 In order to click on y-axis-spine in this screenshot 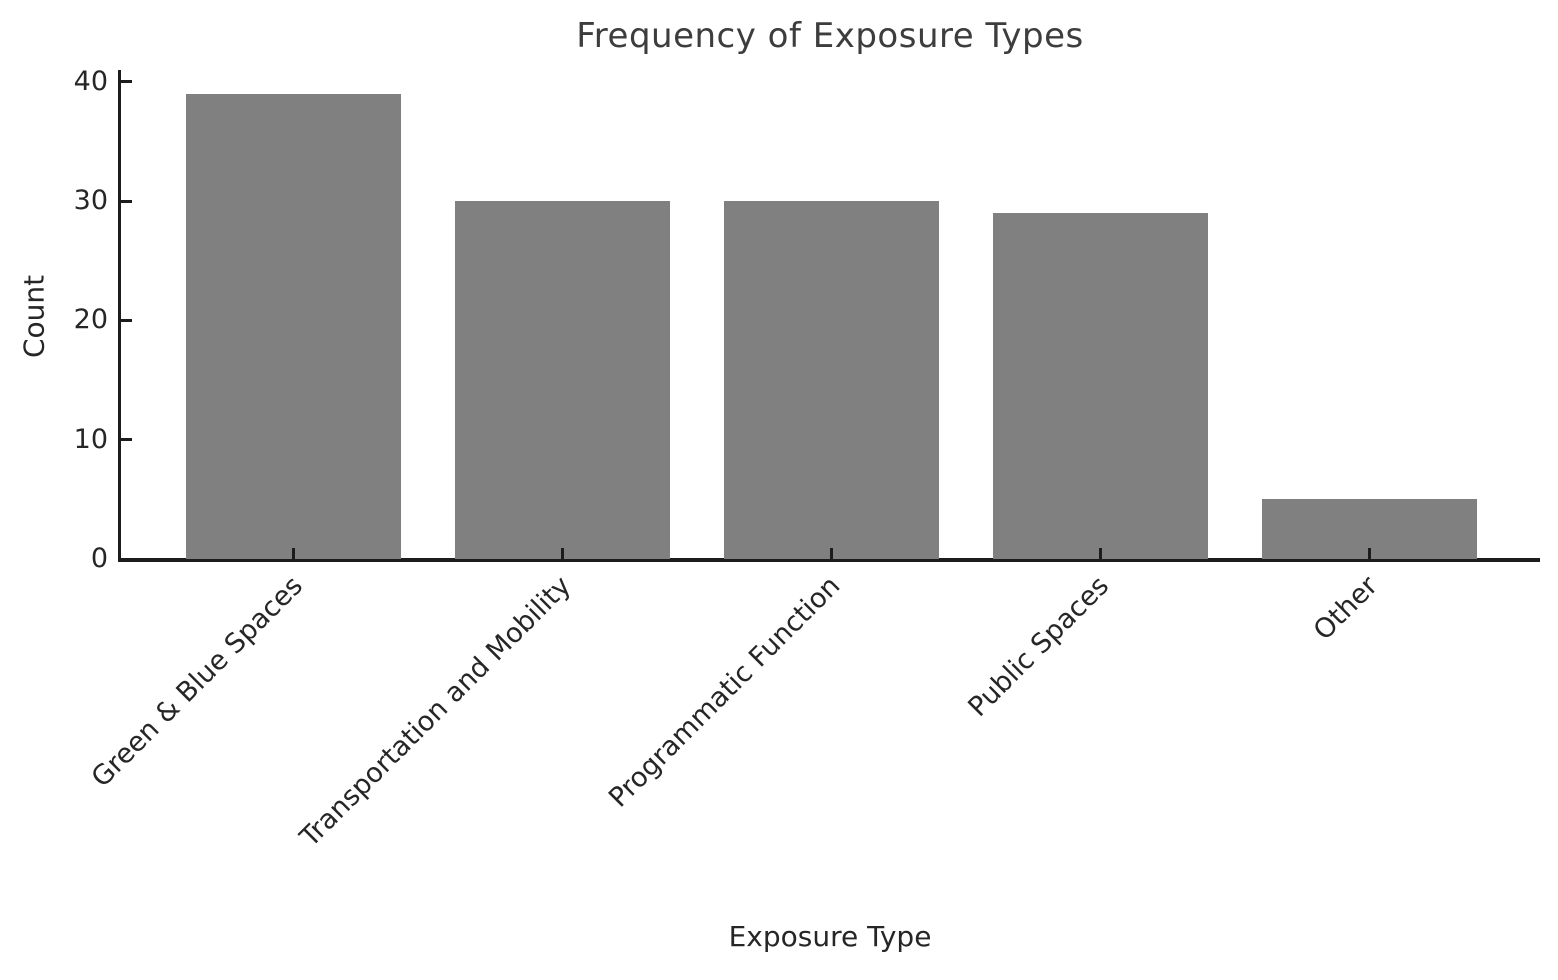, I will do `click(119, 316)`.